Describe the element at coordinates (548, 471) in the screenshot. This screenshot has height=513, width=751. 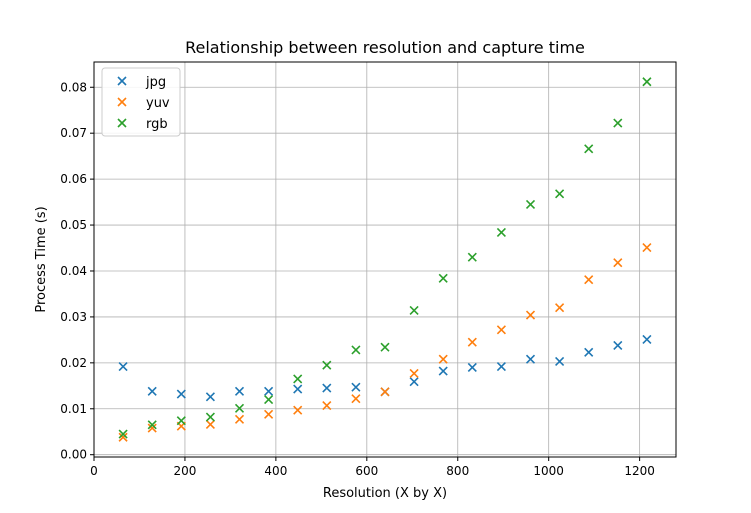
I see `x-tick-label: 1000` at that location.